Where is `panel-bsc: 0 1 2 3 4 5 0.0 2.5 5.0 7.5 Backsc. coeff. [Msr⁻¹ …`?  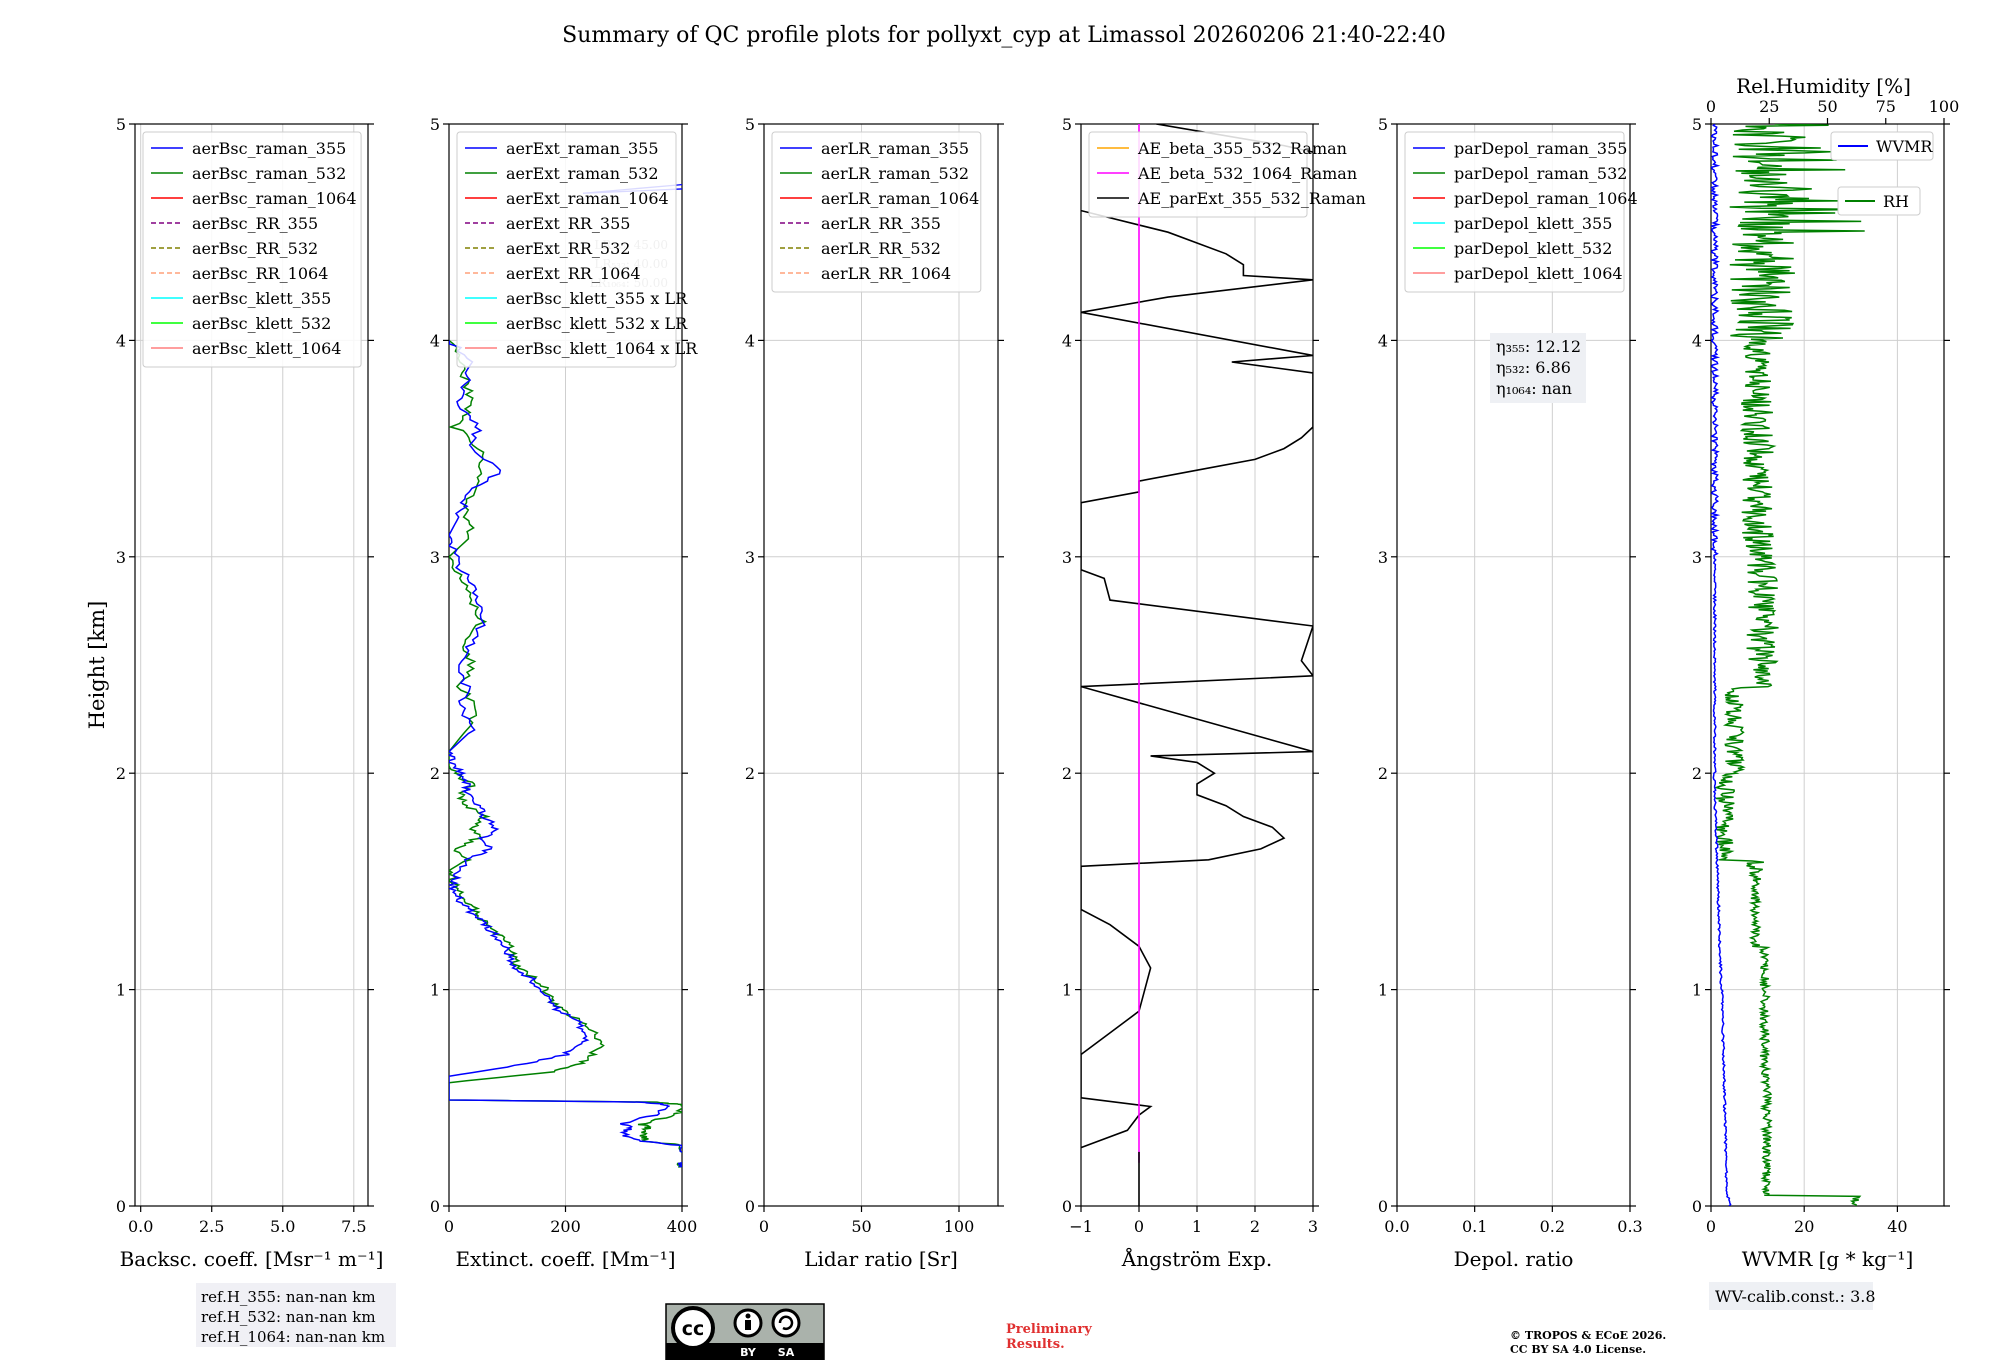
panel-bsc: 0 1 2 3 4 5 0.0 2.5 5.0 7.5 Backsc. coeff. [Msr⁻¹ … is located at coordinates (250, 693).